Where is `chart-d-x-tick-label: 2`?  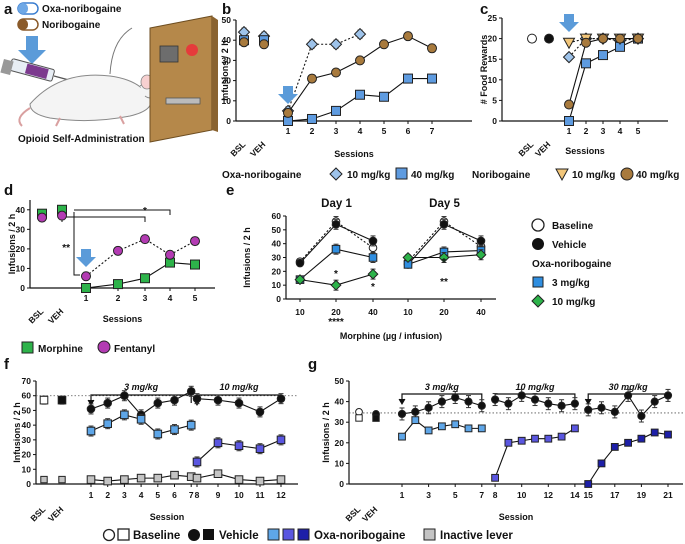 chart-d-x-tick-label: 2 is located at coordinates (118, 298).